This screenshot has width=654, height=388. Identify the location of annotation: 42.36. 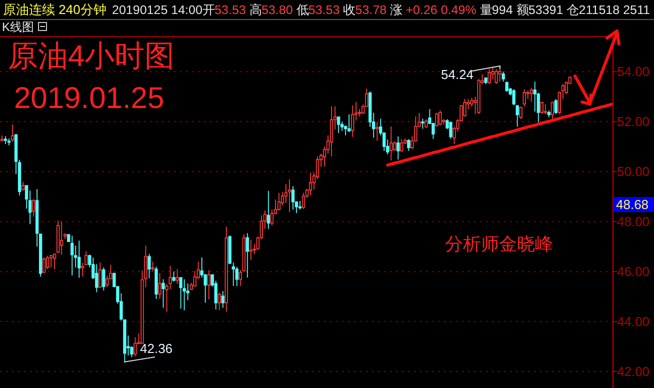
(156, 348).